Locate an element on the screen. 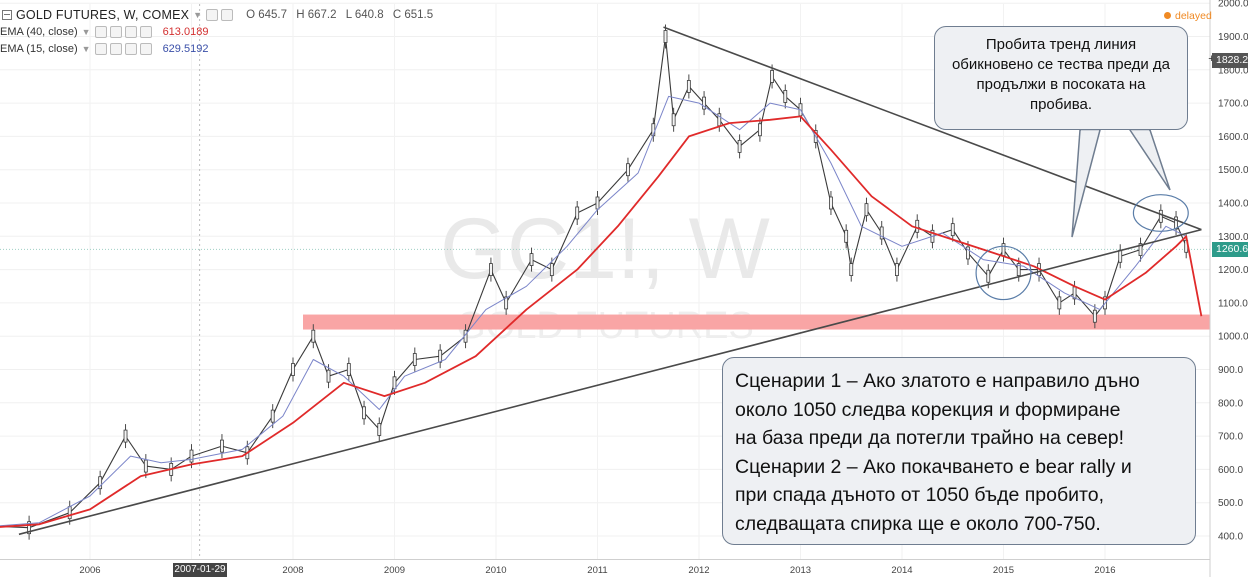 This screenshot has height=577, width=1248. scenario-line: около 1050 следва корекция и формиране is located at coordinates (928, 409).